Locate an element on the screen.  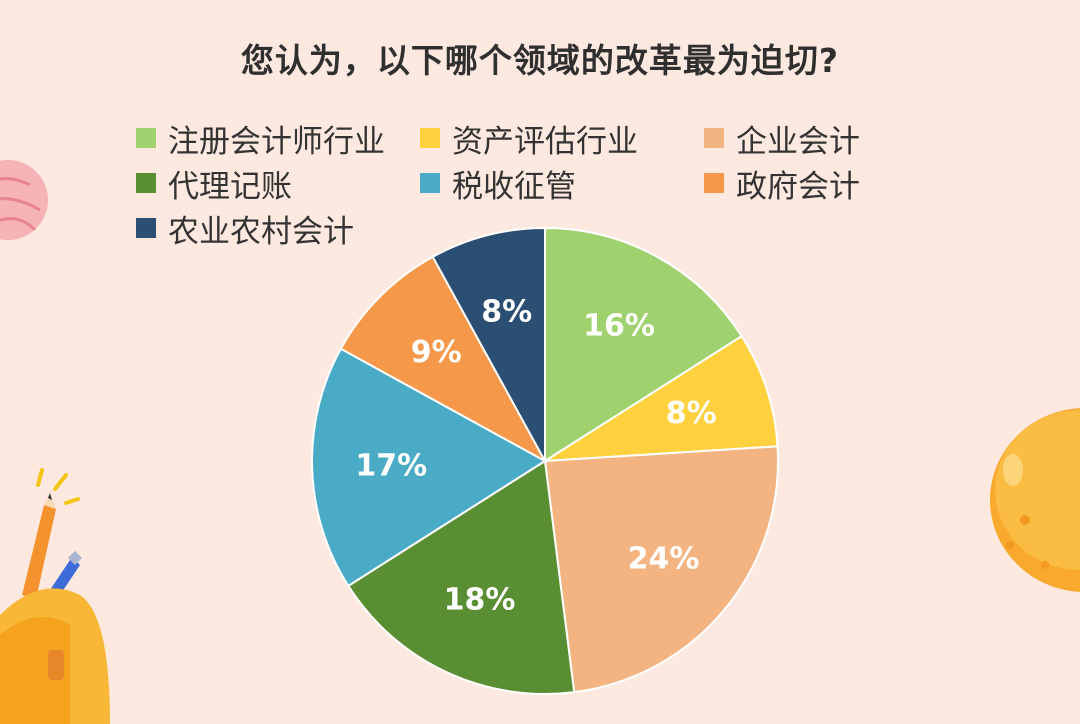
legend-item-tax-administration: 税收征管 is located at coordinates (498, 184).